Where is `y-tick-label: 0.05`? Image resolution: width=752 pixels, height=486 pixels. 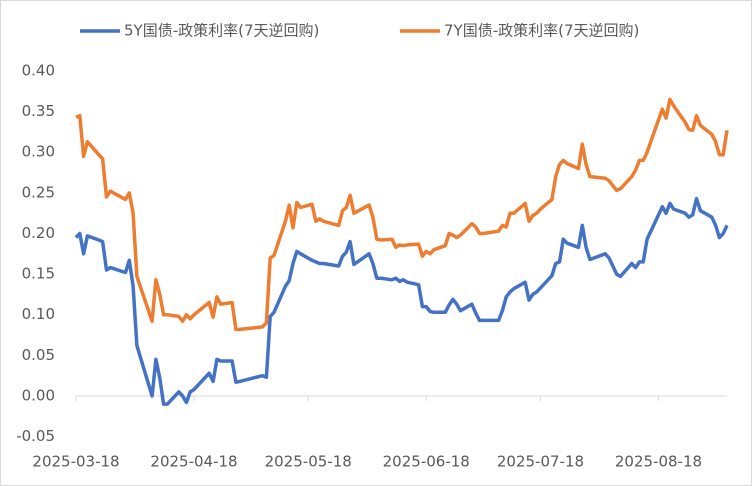 y-tick-label: 0.05 is located at coordinates (38, 355).